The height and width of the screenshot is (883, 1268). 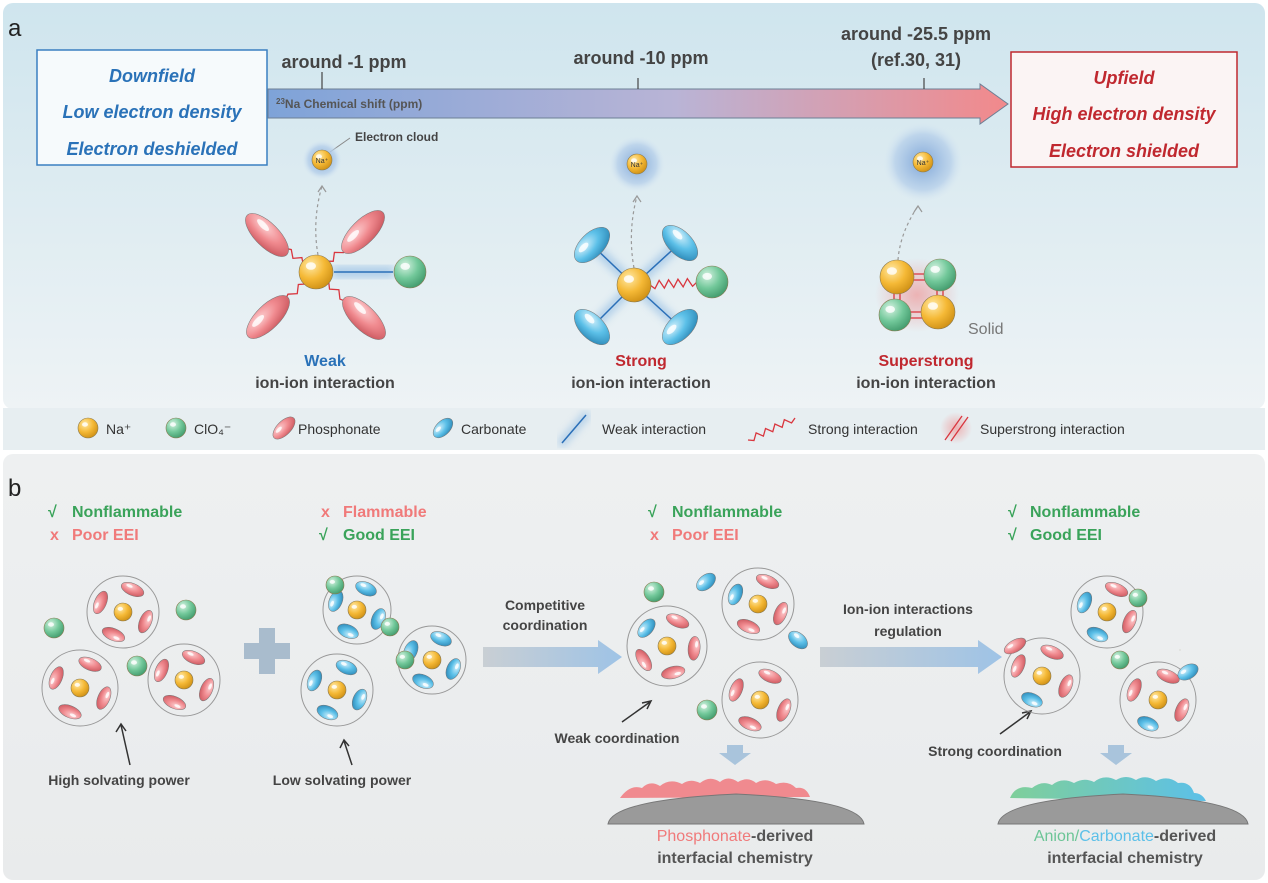 What do you see at coordinates (1012, 535) in the screenshot?
I see `col4-prop2-mark: √` at bounding box center [1012, 535].